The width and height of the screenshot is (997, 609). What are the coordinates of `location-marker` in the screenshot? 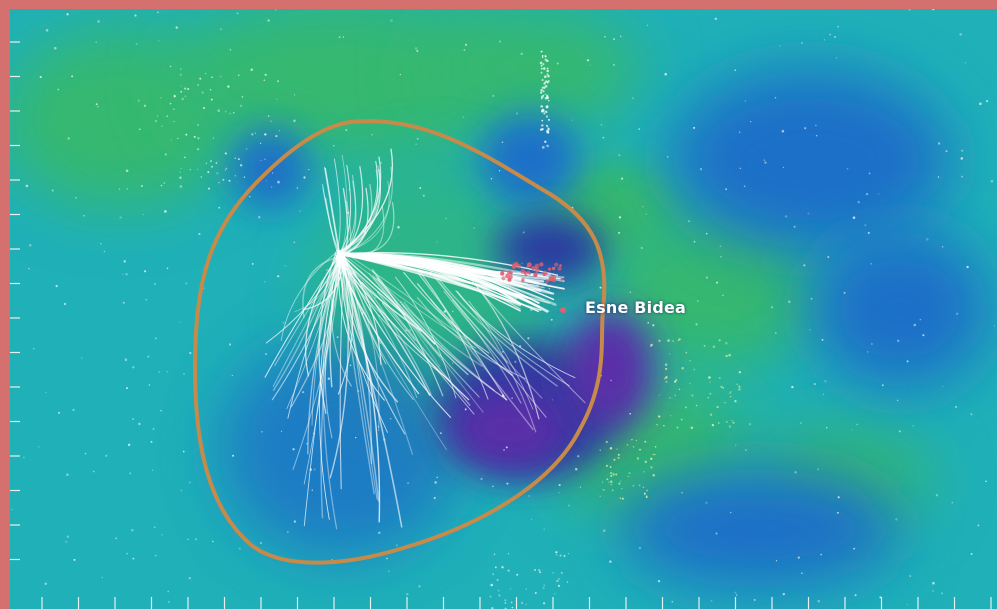 It's located at (563, 310).